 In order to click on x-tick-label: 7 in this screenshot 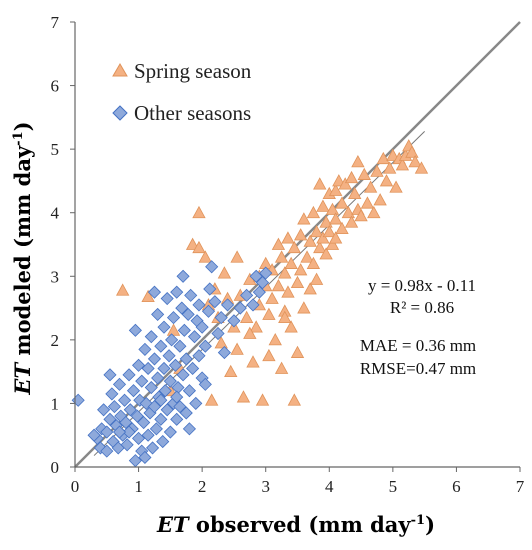, I will do `click(520, 486)`.